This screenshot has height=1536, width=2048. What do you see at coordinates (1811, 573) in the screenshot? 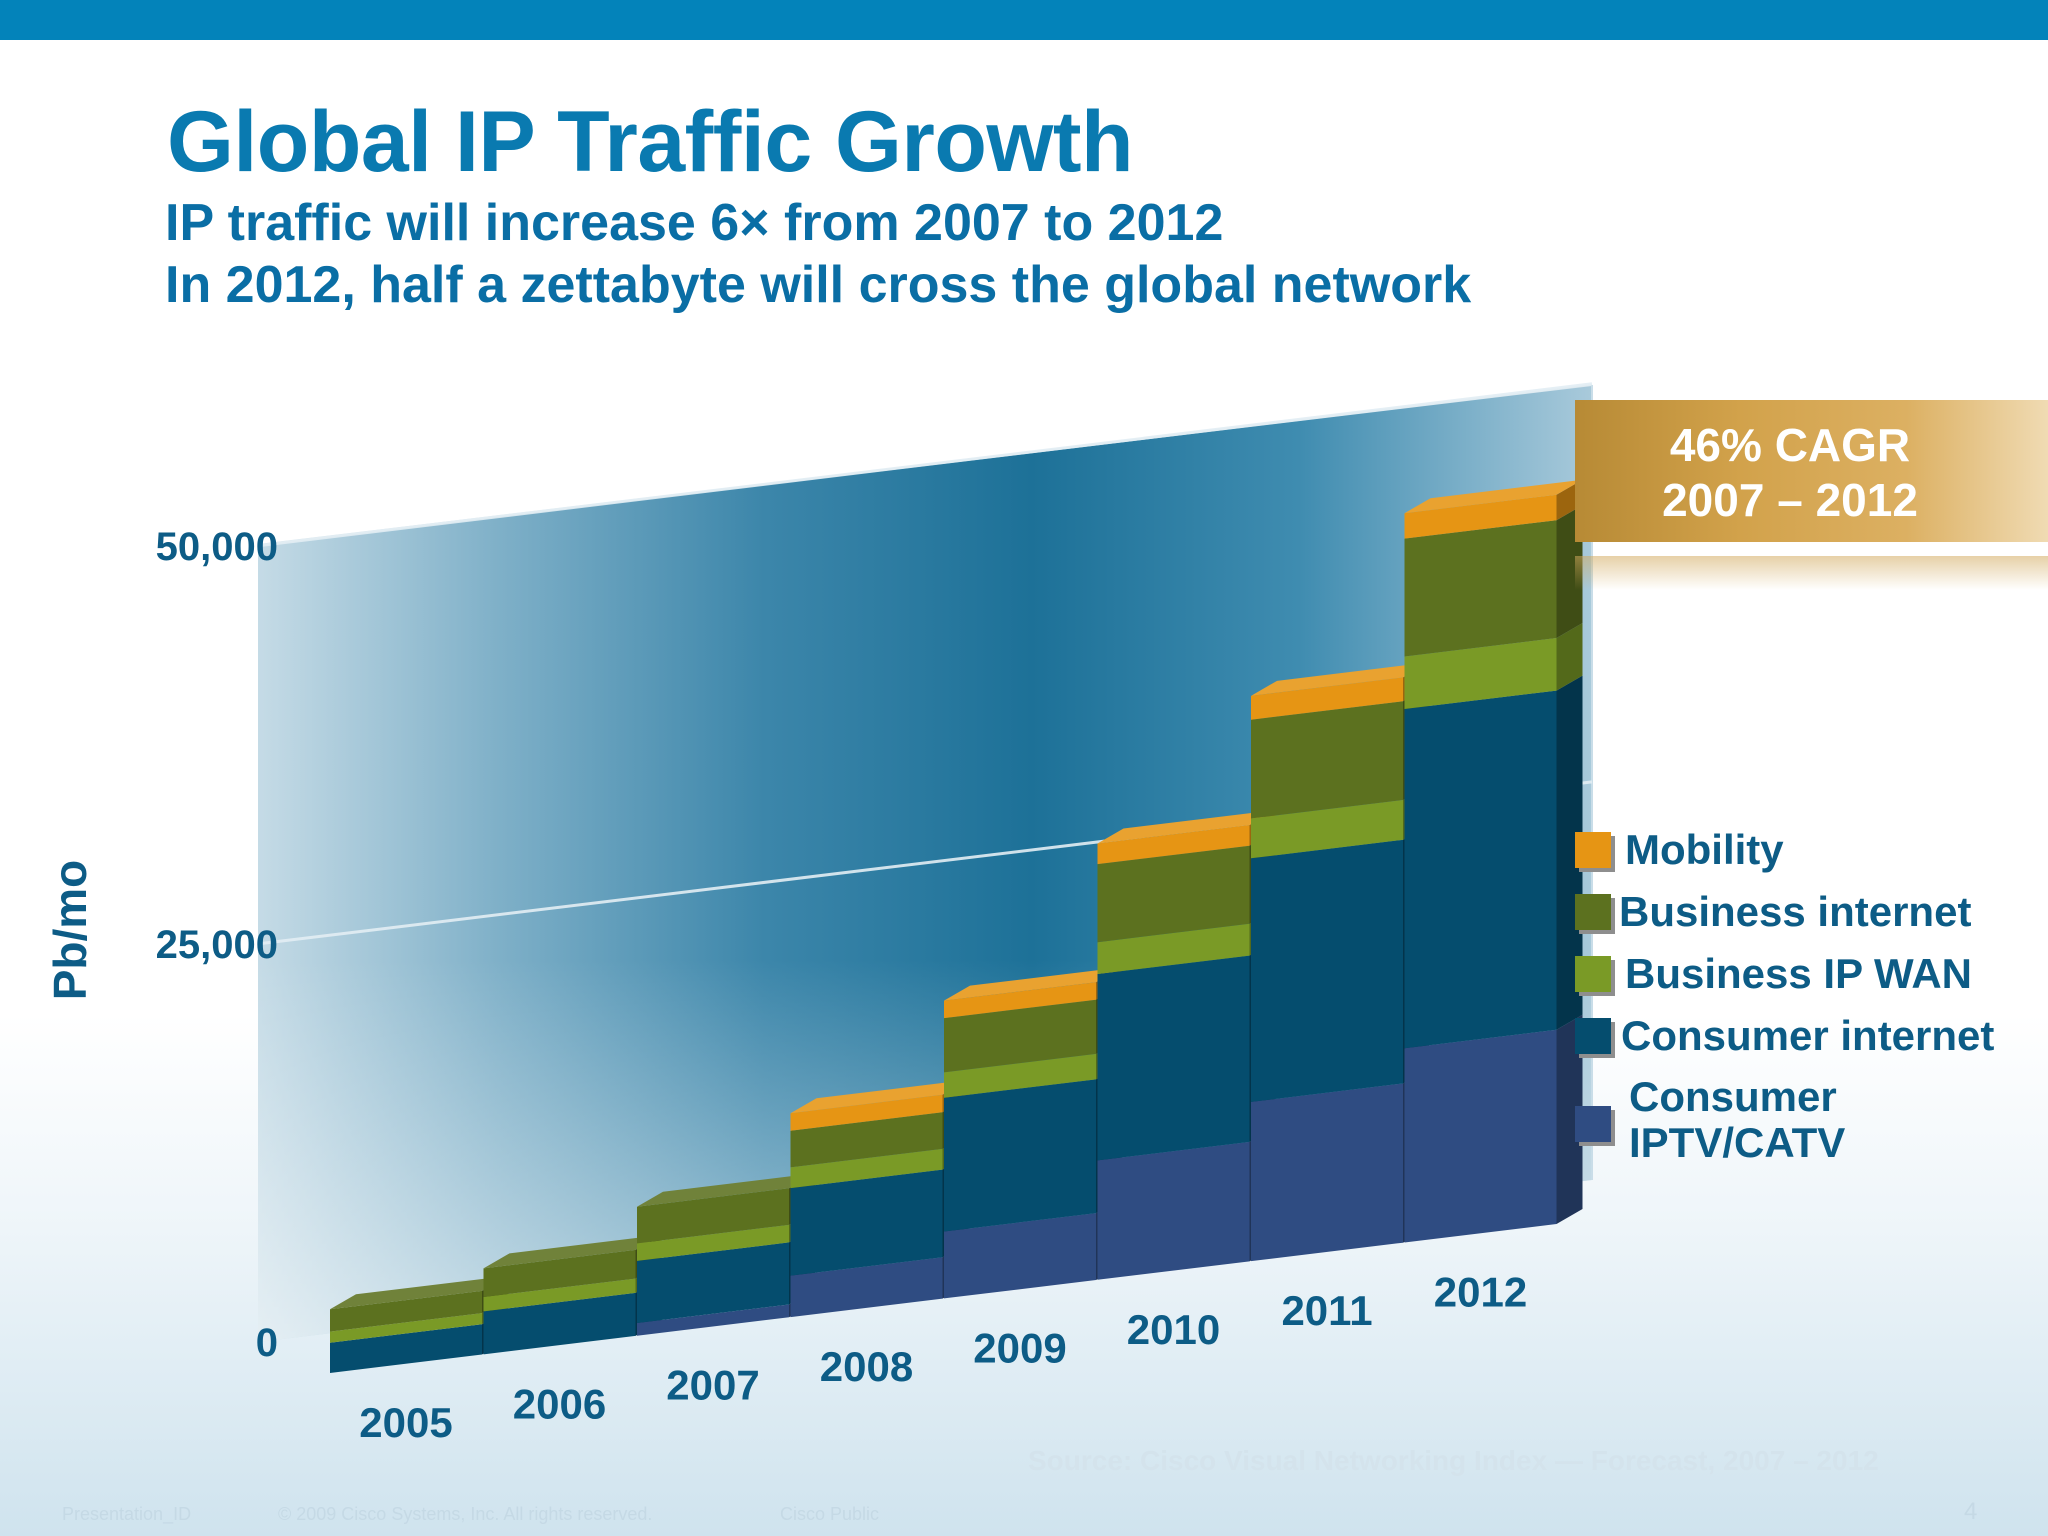
I see `cagr-callout-reflection` at bounding box center [1811, 573].